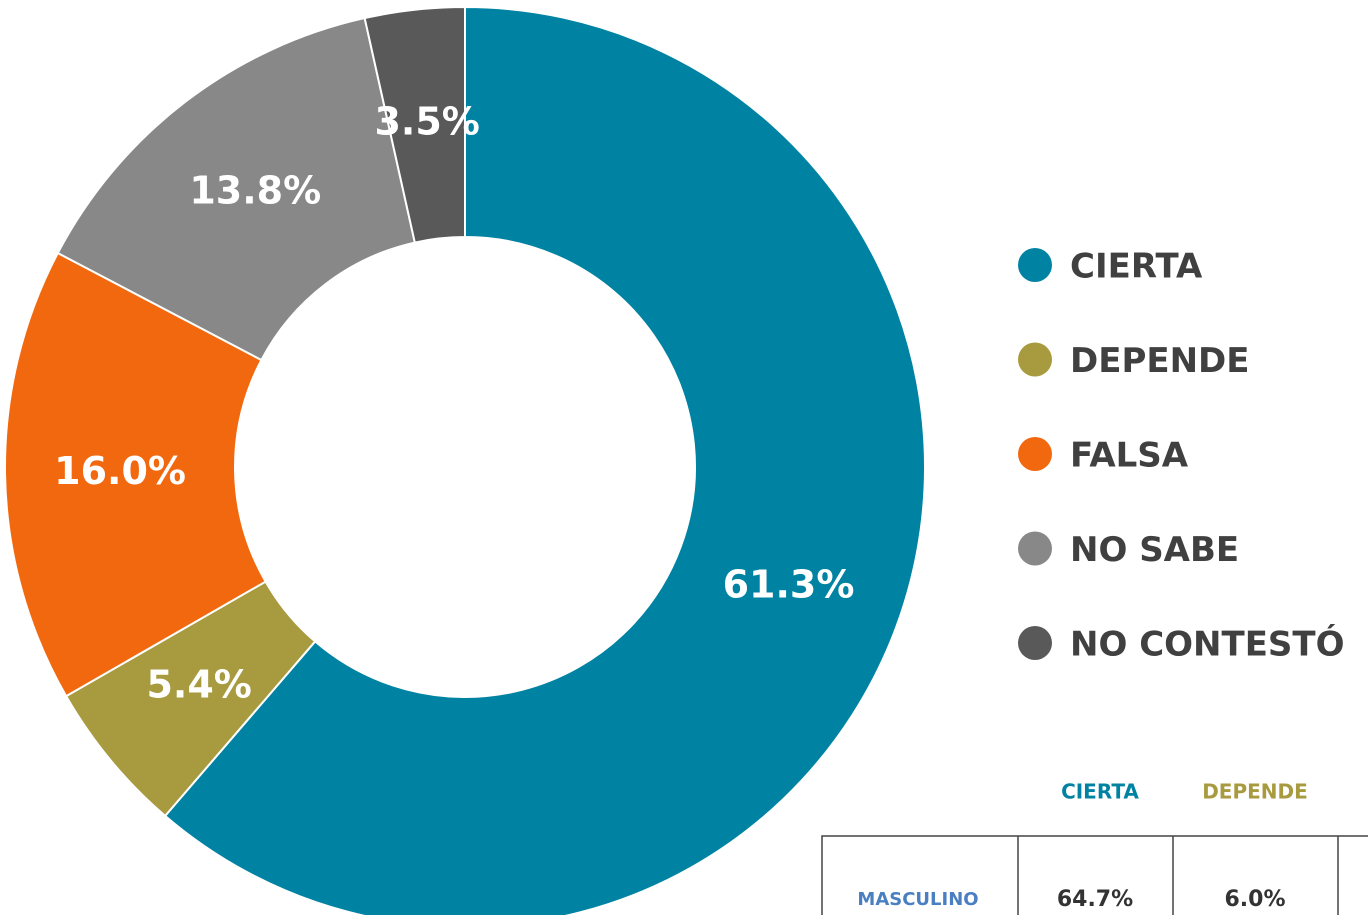 The width and height of the screenshot is (1368, 915). Describe the element at coordinates (1136, 267) in the screenshot. I see `legend-label: CIERTA` at that location.